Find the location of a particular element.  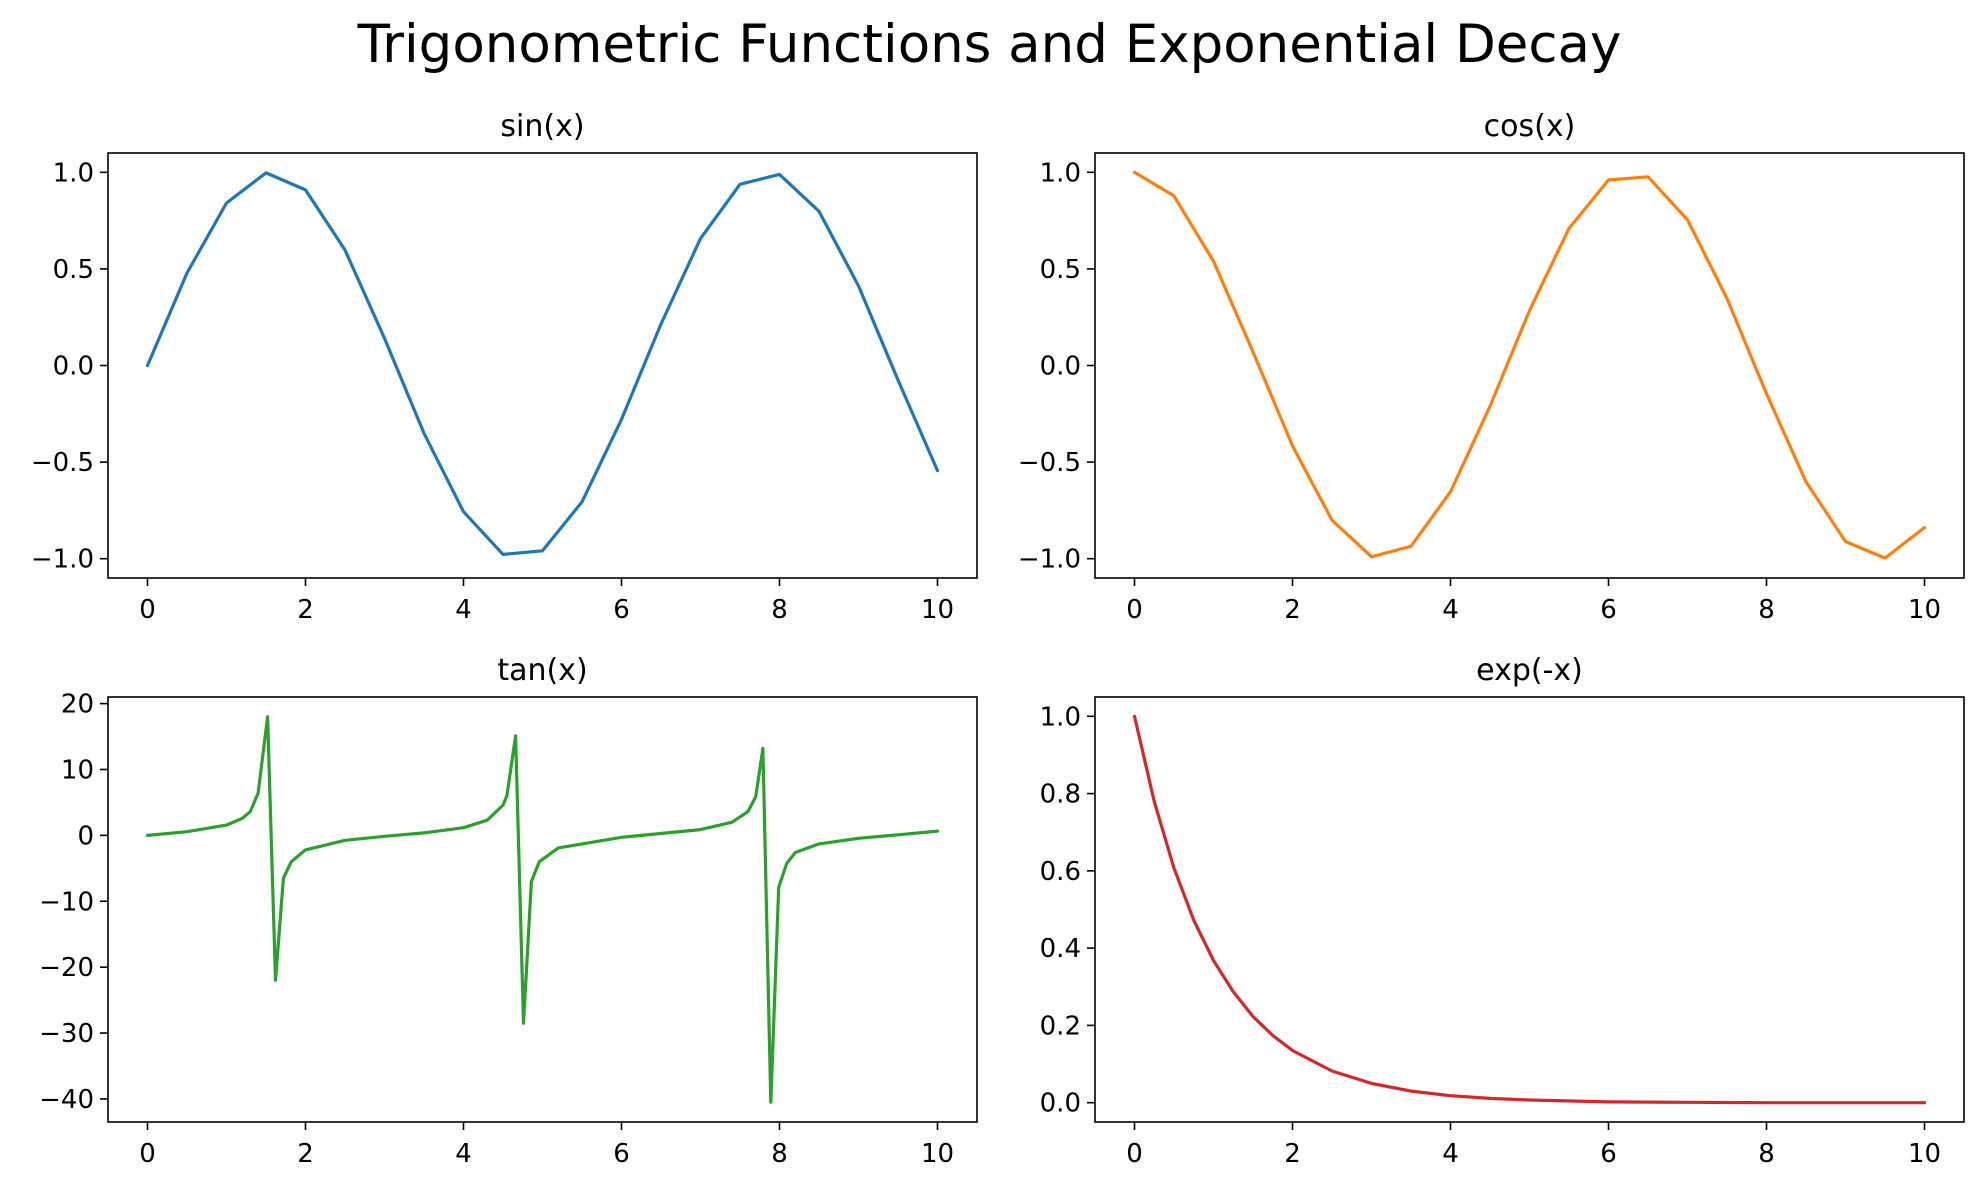

subplot-title-exp: exp(-x) is located at coordinates (1529, 670).